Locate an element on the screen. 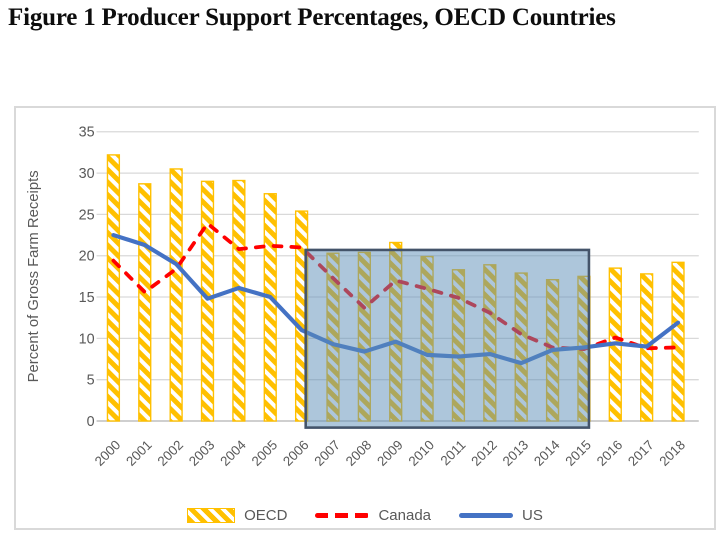 The width and height of the screenshot is (722, 538). y-tick-label-20: 20 is located at coordinates (87, 257).